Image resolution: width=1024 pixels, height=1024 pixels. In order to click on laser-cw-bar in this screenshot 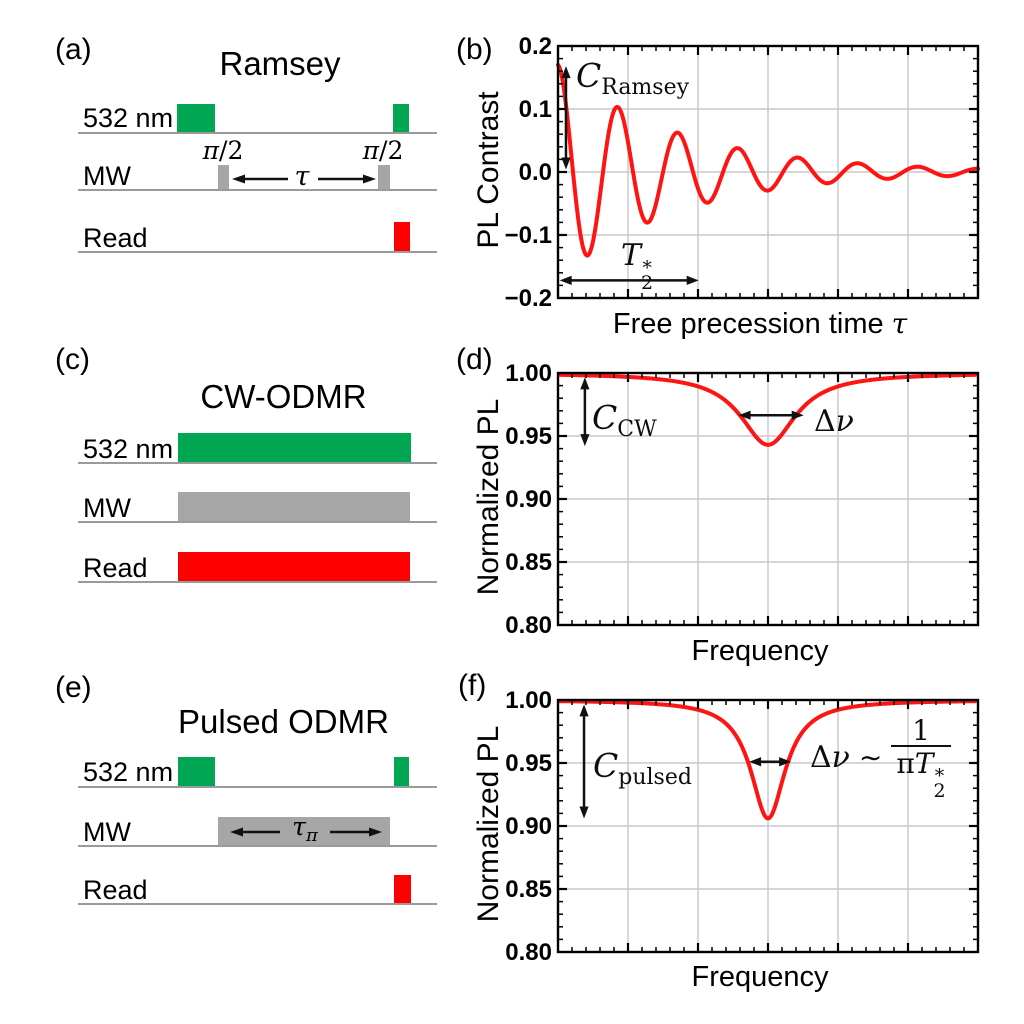, I will do `click(294, 447)`.